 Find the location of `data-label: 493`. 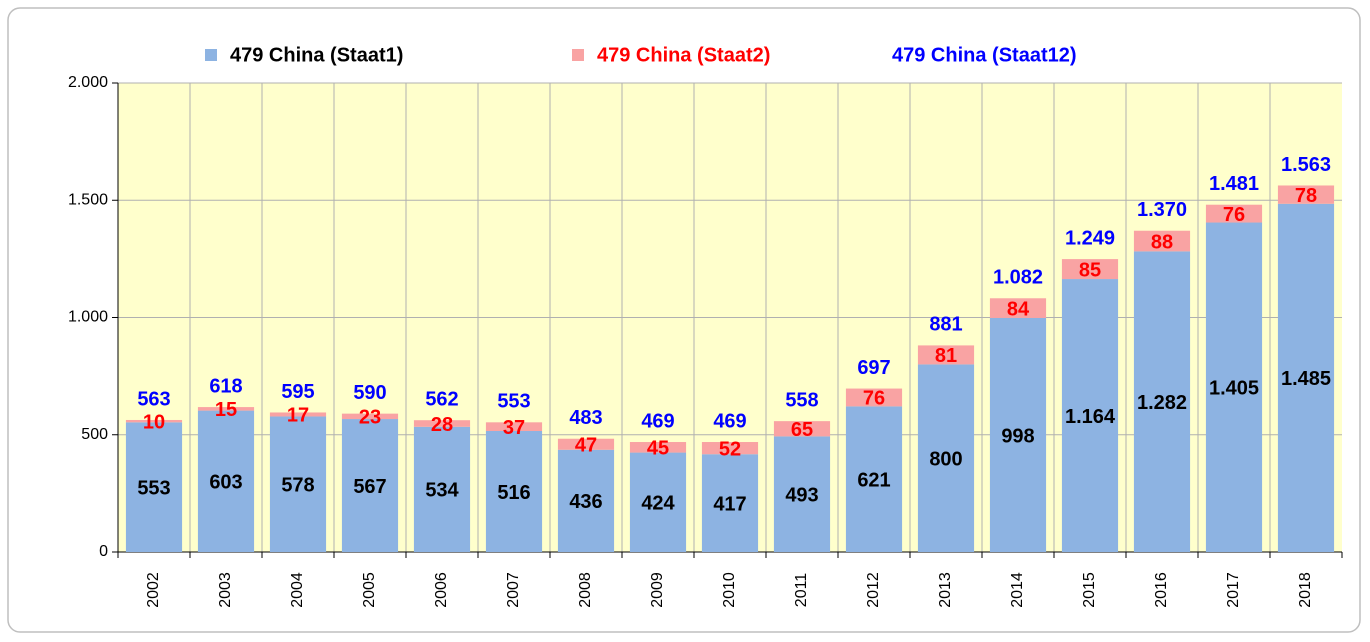

data-label: 493 is located at coordinates (801, 495).